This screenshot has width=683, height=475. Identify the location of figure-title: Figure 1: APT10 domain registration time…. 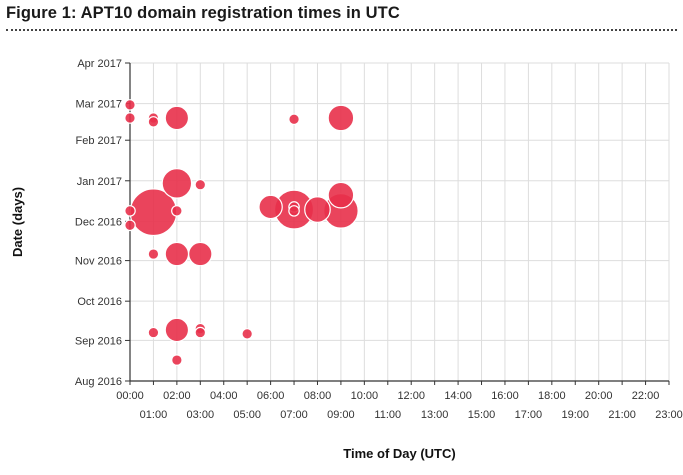
(203, 13).